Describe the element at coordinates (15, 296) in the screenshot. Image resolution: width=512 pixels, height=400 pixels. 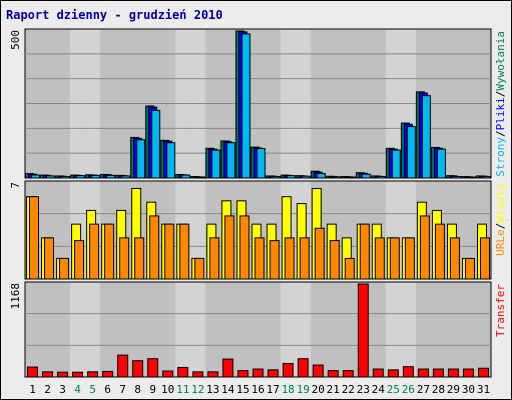
I see `y-tick-label: 1168` at that location.